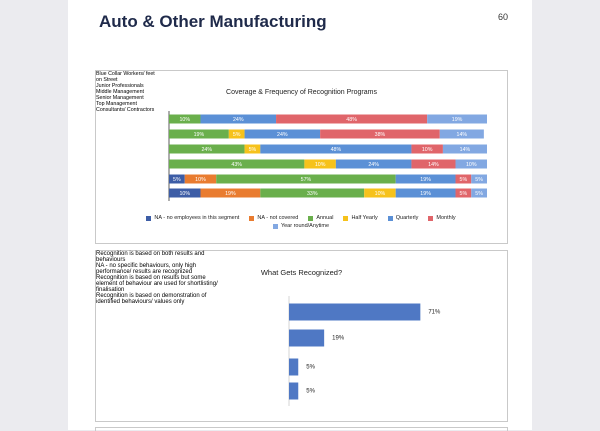 The height and width of the screenshot is (431, 600). Describe the element at coordinates (120, 86) in the screenshot. I see `y-tick-label: Junior Professionals` at that location.